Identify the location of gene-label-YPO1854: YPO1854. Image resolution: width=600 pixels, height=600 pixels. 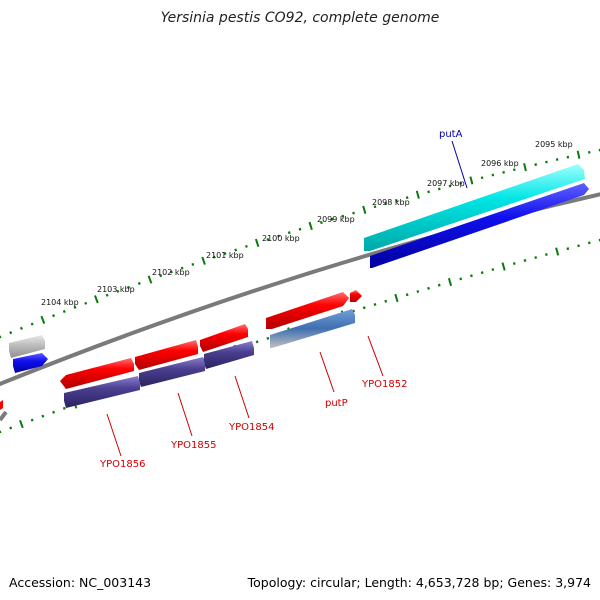
(251, 427).